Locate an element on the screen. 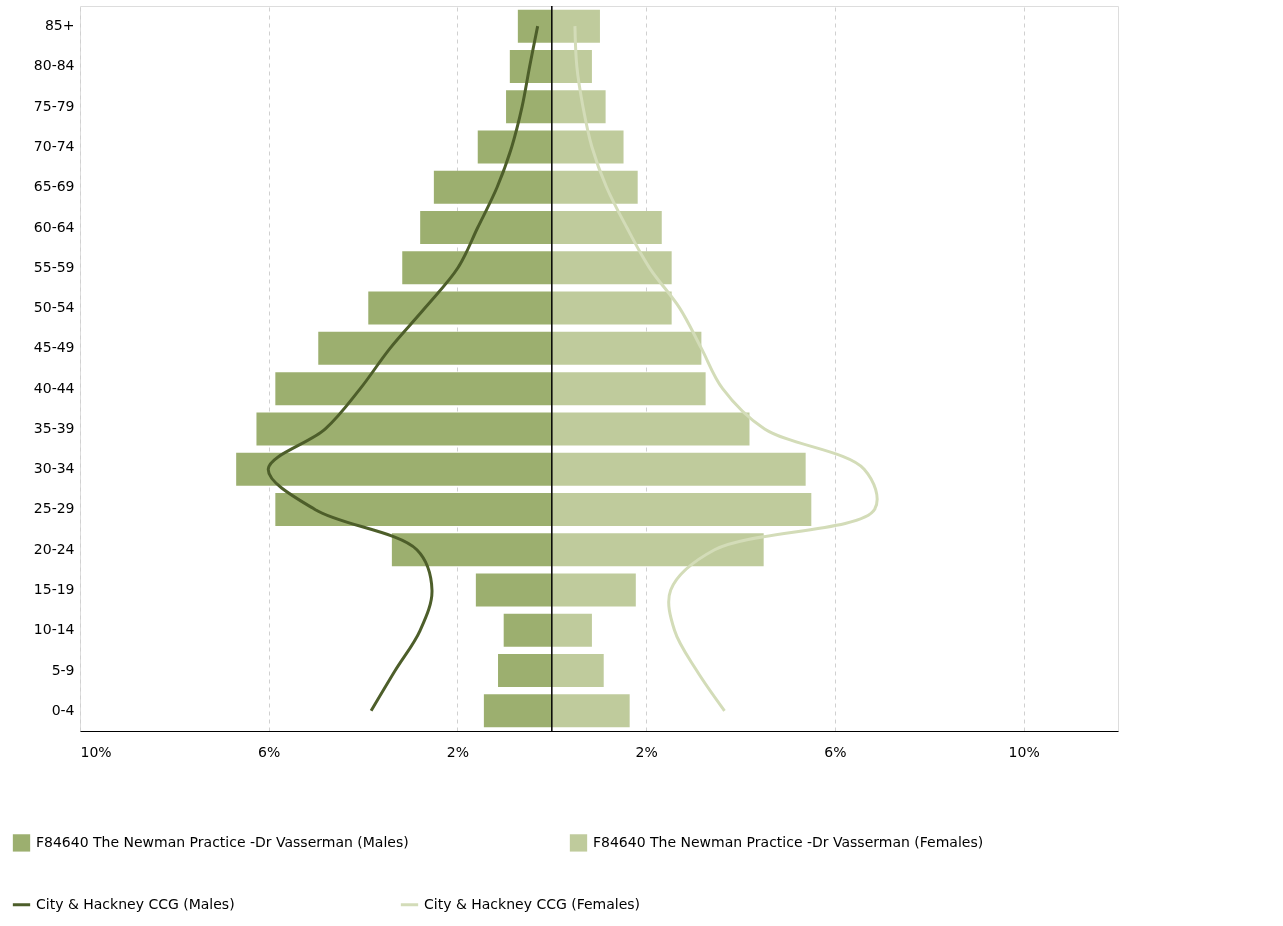 Image resolution: width=1283 pixels, height=926 pixels. y-tick-label: 25-29 is located at coordinates (54, 508).